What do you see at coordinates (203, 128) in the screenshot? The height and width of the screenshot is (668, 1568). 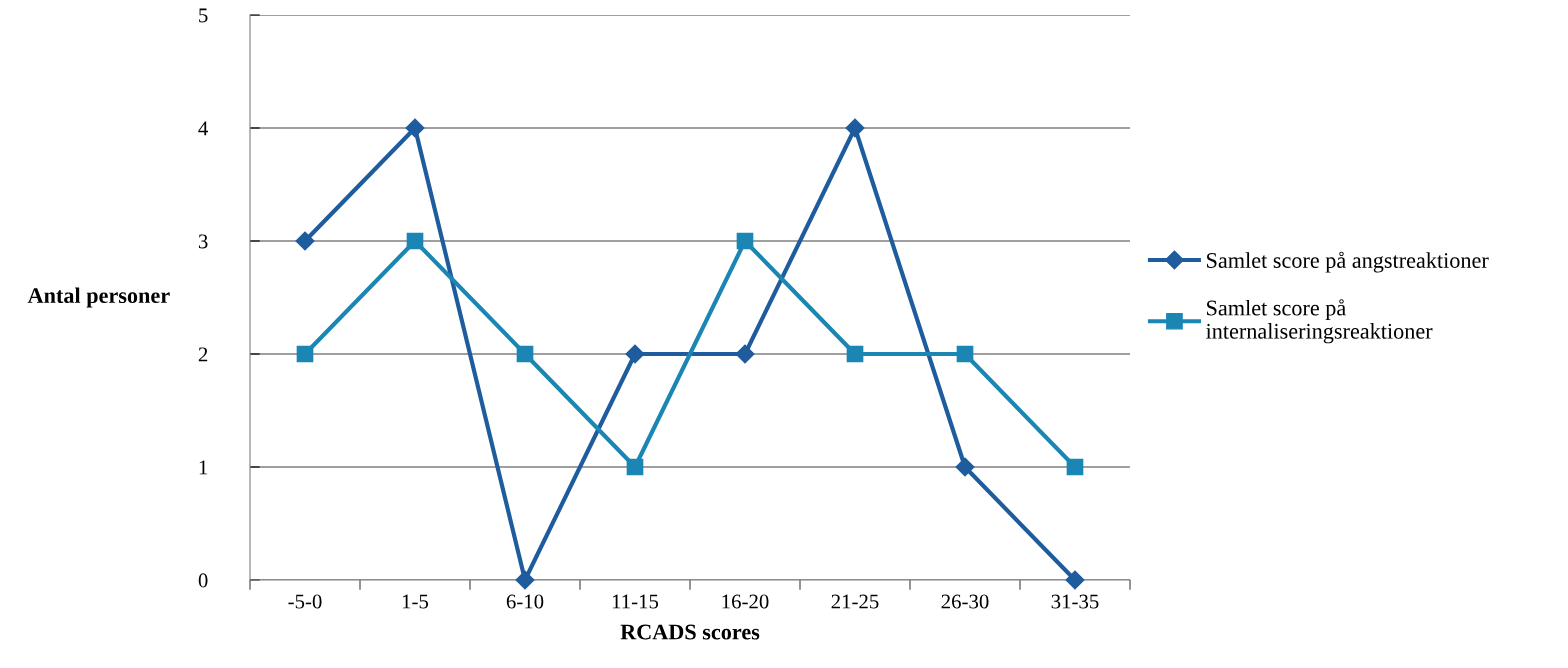 I see `y-tick-label: 4` at bounding box center [203, 128].